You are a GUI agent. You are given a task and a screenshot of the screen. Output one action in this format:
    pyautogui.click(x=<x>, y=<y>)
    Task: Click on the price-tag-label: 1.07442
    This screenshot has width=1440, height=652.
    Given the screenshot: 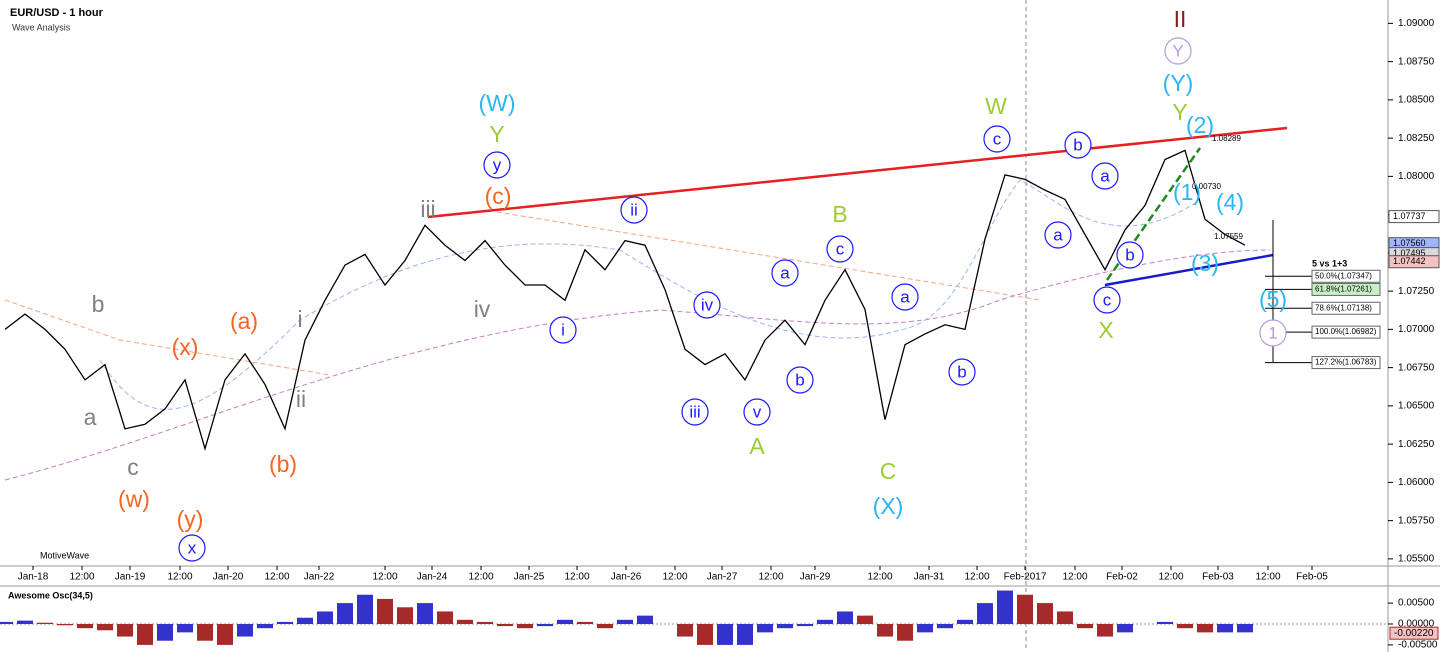 What is the action you would take?
    pyautogui.click(x=1409, y=261)
    